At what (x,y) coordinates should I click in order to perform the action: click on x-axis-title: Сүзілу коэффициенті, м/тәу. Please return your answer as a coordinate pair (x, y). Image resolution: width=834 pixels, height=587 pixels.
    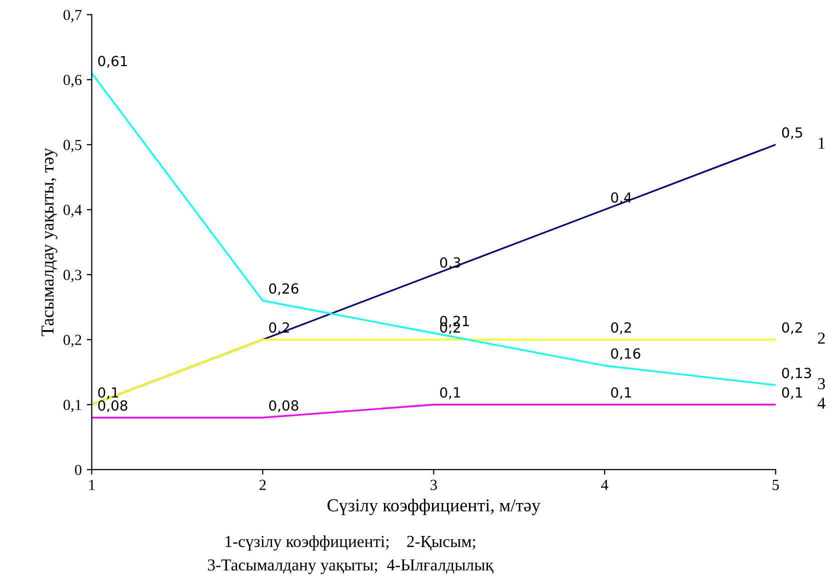
    Looking at the image, I should click on (434, 507).